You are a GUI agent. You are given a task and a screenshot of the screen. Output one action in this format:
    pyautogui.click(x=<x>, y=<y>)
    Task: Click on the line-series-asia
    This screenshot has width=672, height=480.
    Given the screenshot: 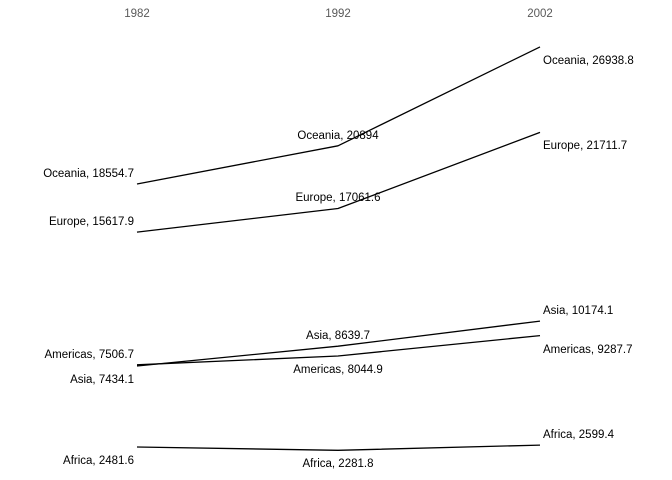 What is the action you would take?
    pyautogui.click(x=338, y=343)
    